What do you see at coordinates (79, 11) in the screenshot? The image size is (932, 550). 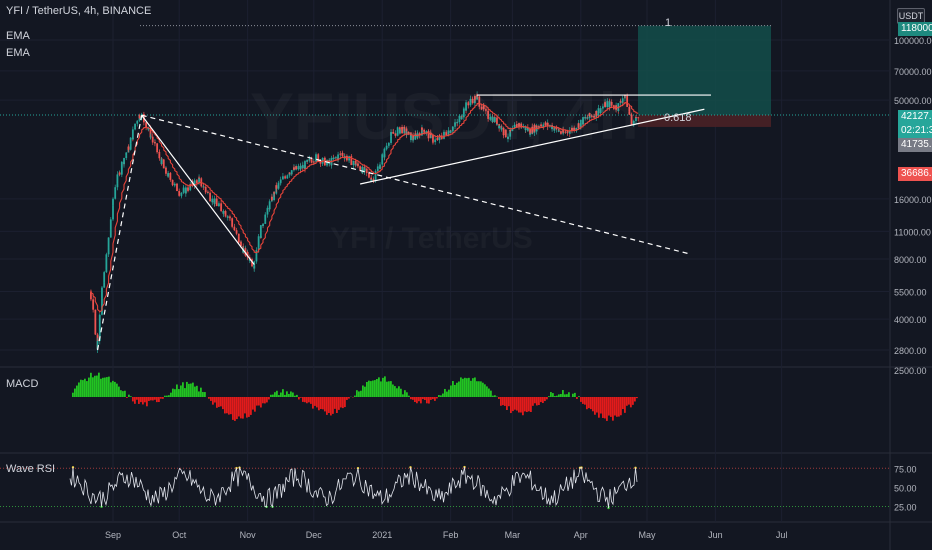 I see `symbol-title: YFI / TetherUS, 4h, BINANCE` at bounding box center [79, 11].